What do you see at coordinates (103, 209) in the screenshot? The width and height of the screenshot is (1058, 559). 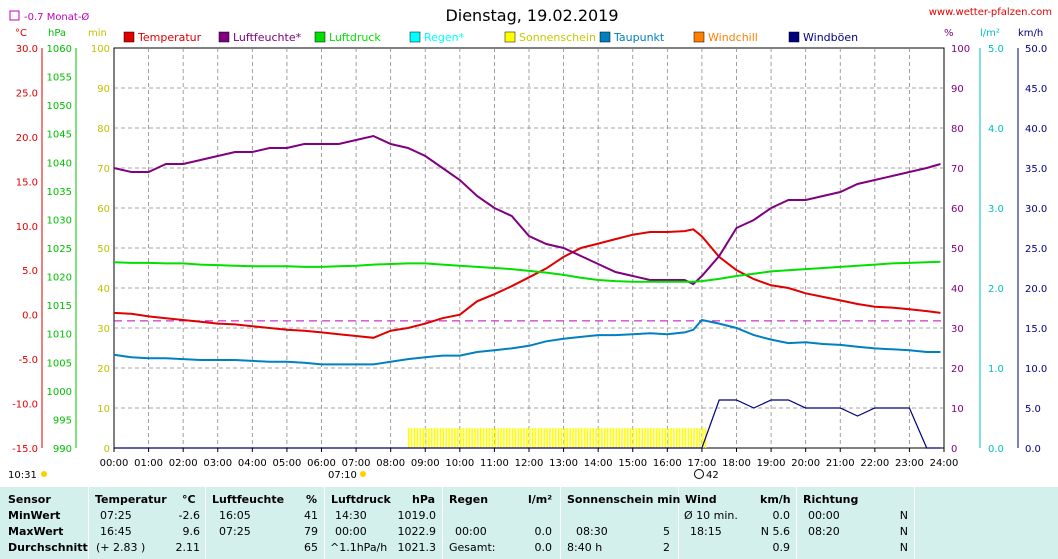 I see `minutes-tick-label: 60` at bounding box center [103, 209].